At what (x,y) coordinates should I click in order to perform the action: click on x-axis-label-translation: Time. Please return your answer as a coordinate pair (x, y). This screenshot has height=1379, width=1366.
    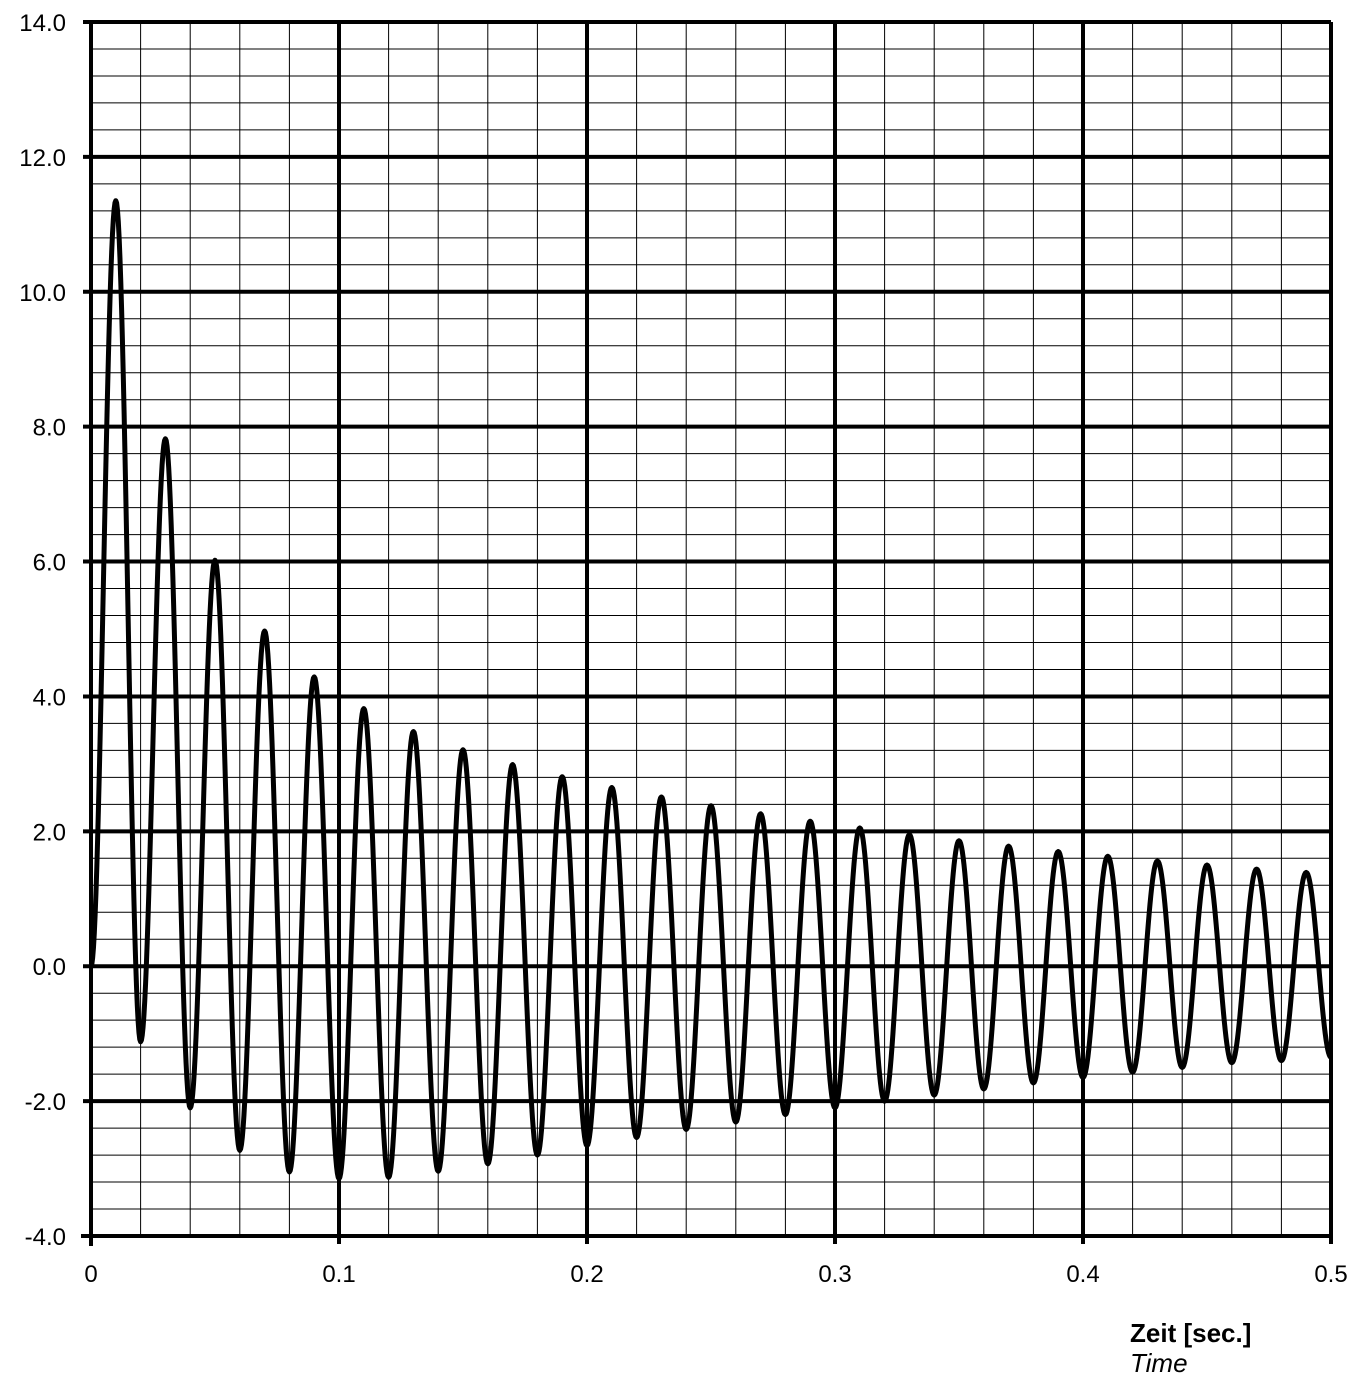
    Looking at the image, I should click on (1159, 1363).